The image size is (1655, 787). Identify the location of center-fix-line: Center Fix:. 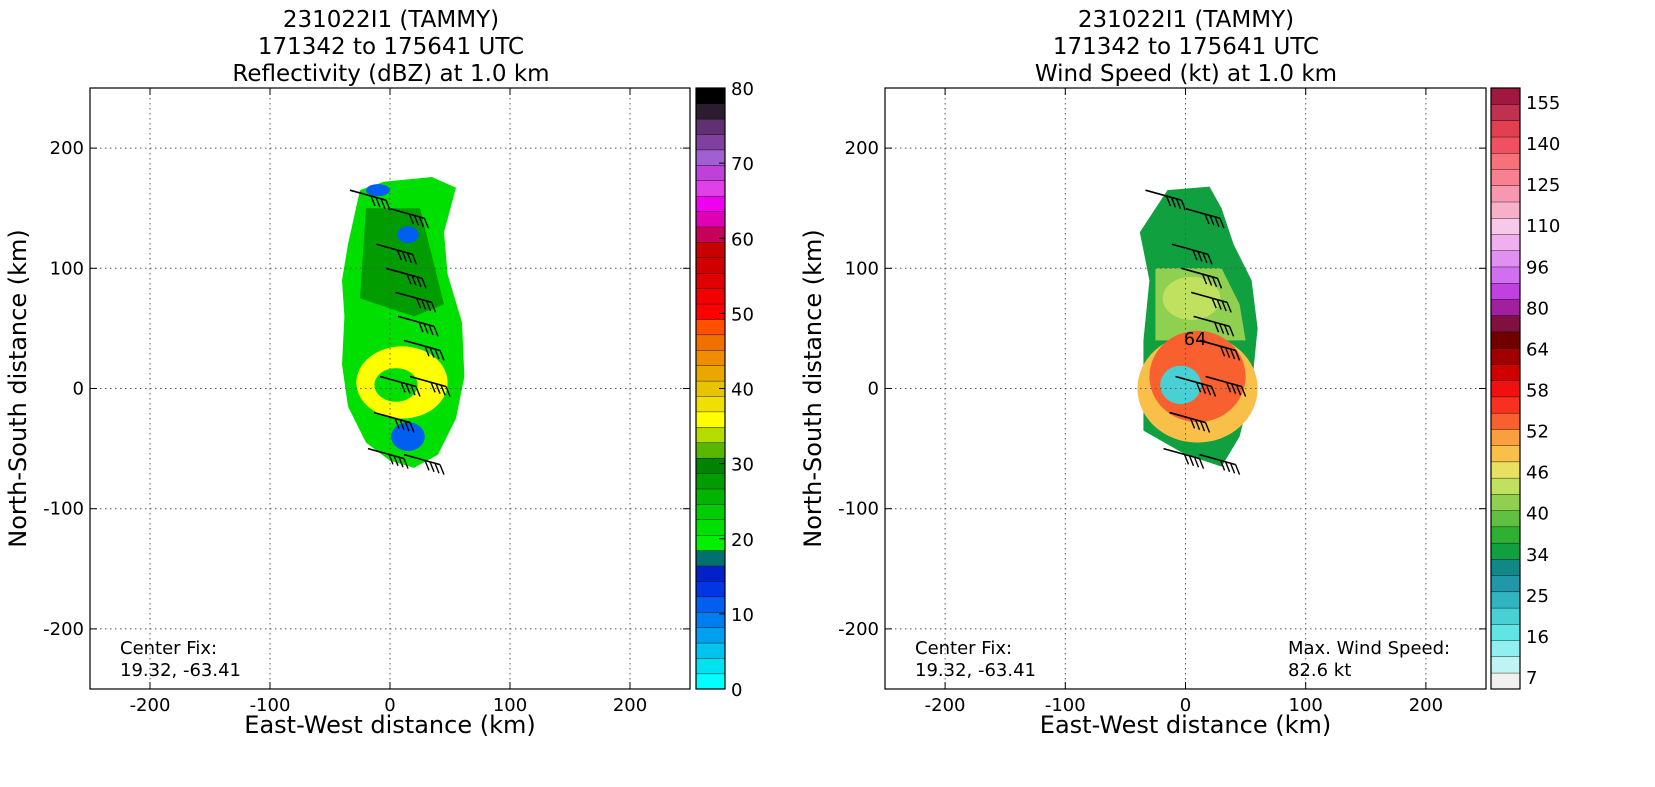
(963, 648).